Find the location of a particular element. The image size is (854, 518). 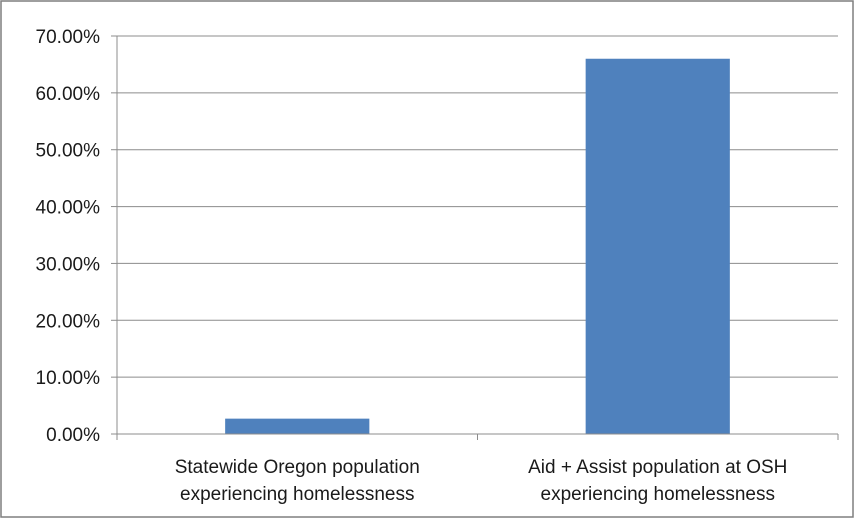

y-tick-label: 0.00% is located at coordinates (73, 435).